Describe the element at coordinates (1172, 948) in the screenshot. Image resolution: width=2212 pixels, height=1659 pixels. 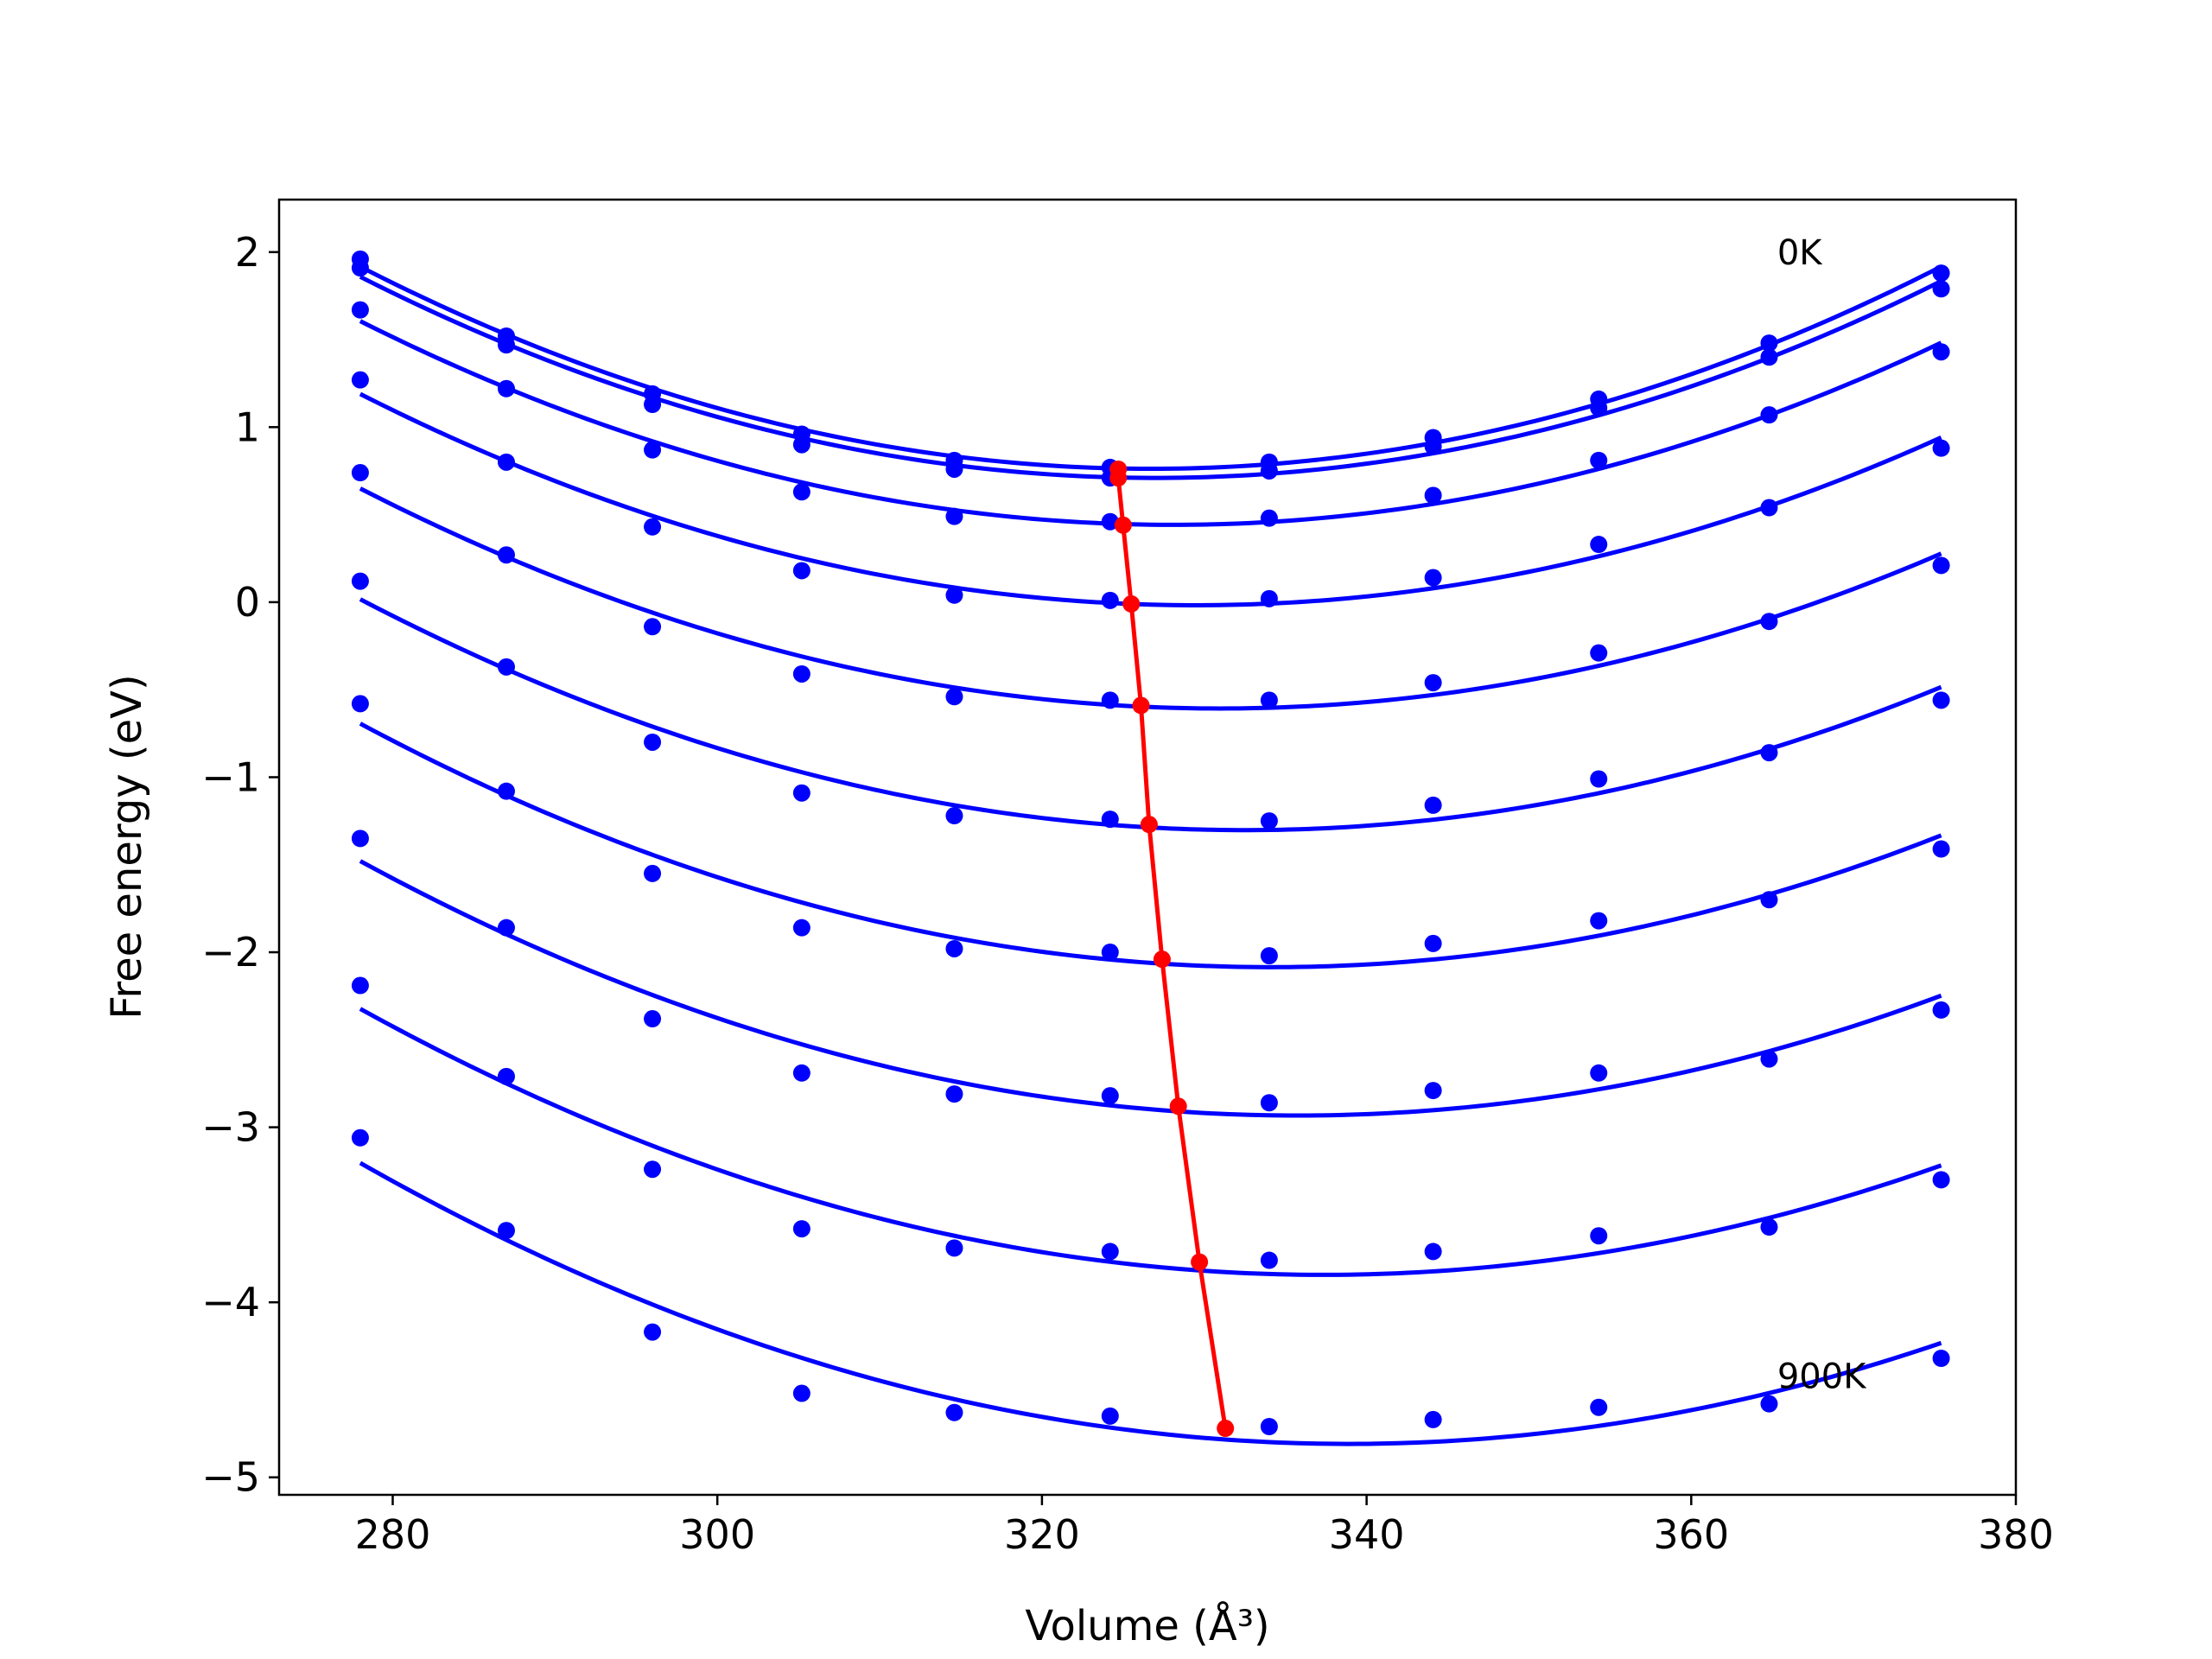
I see `minimum-line` at that location.